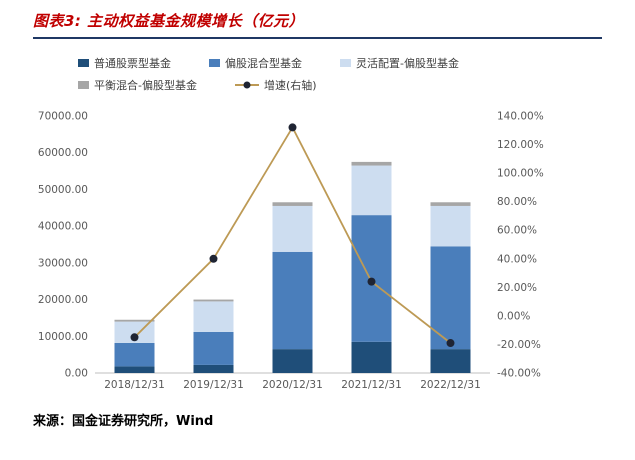  What do you see at coordinates (213, 385) in the screenshot?
I see `x-axis-tick-label: 2019/12/31` at bounding box center [213, 385].